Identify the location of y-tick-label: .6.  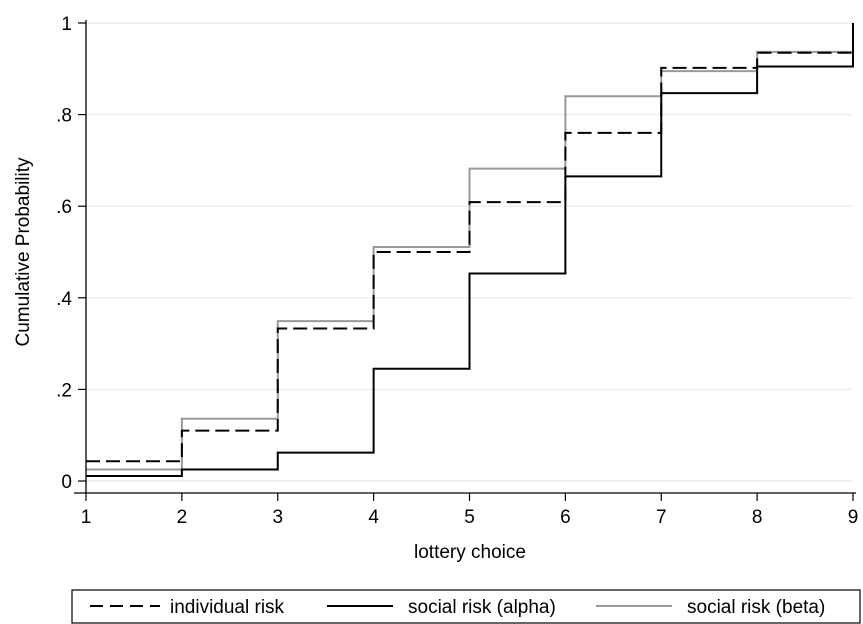
(64, 207).